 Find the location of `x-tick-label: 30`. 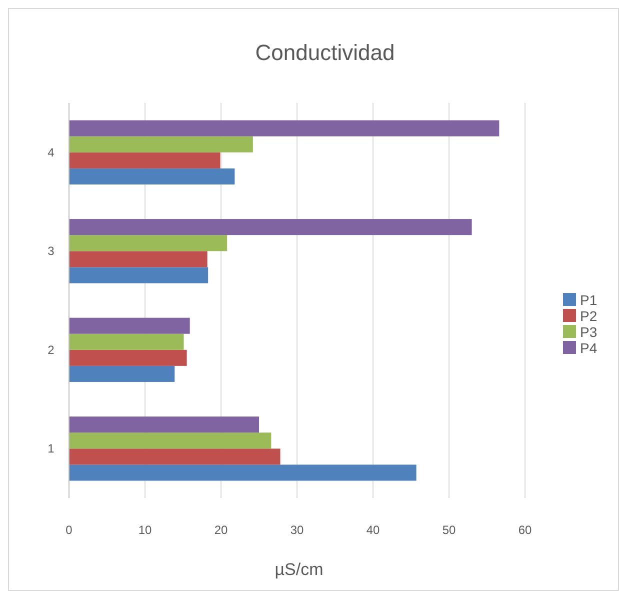

x-tick-label: 30 is located at coordinates (297, 530).